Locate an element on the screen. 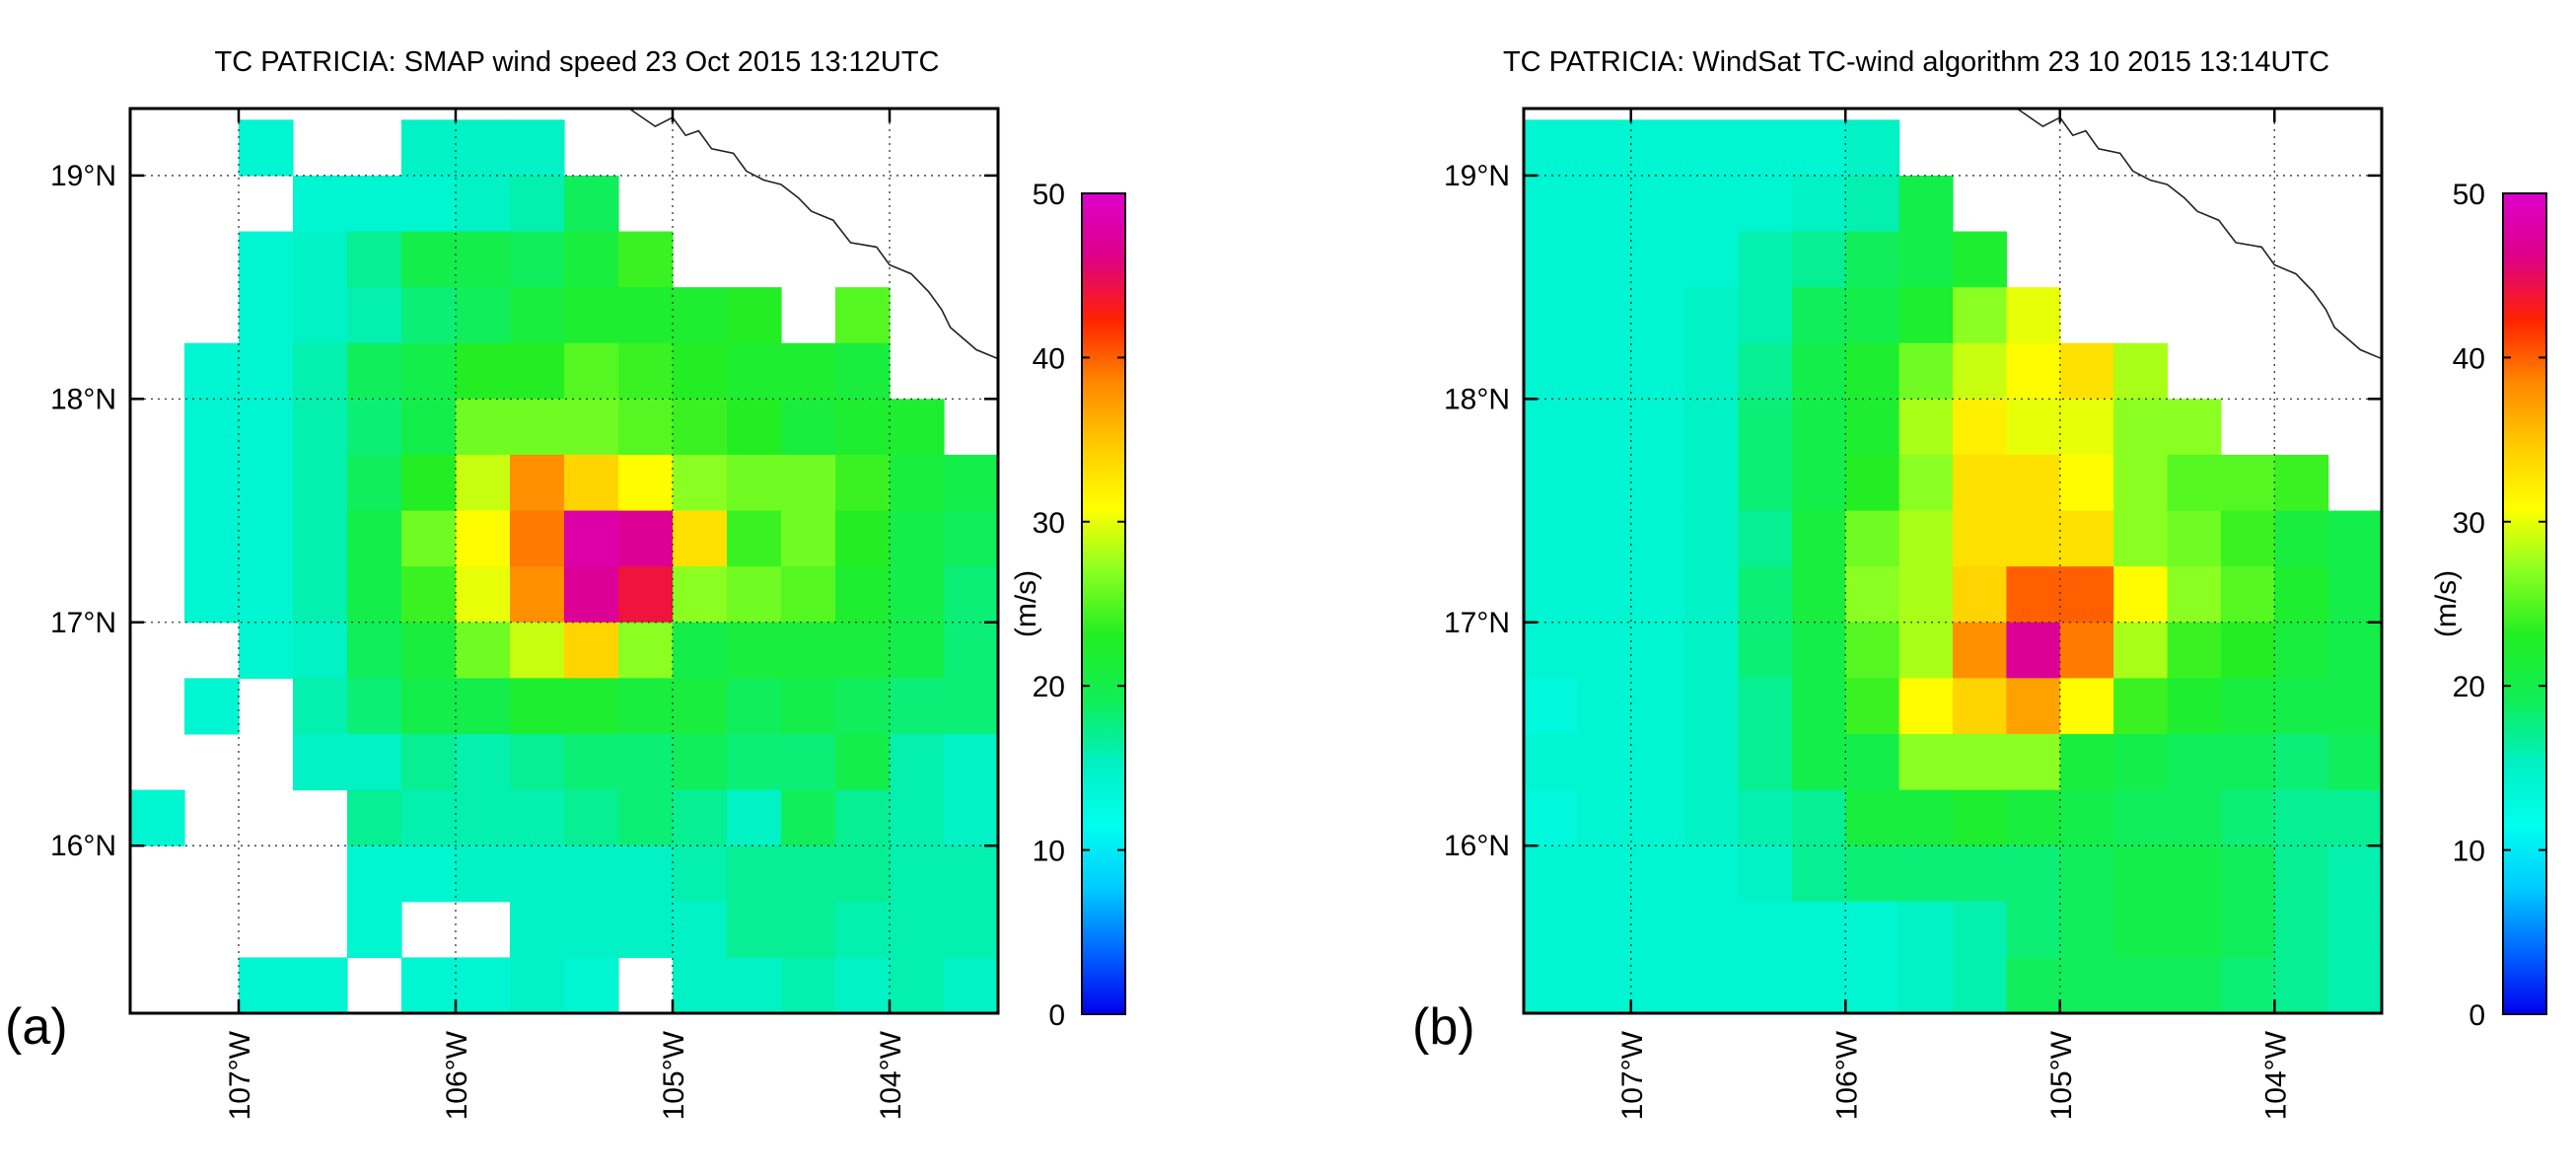  y-tick-label: 19°N is located at coordinates (1477, 176).